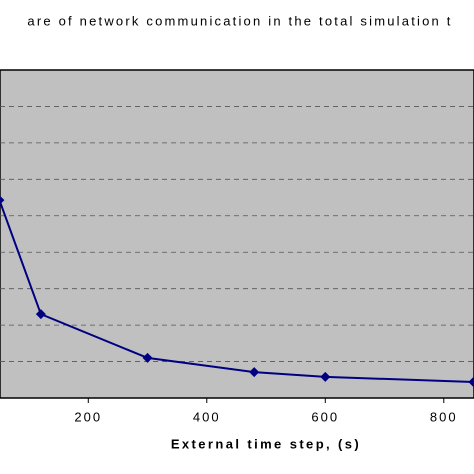  I want to click on x-axis-label: External time step, (s), so click(266, 443).